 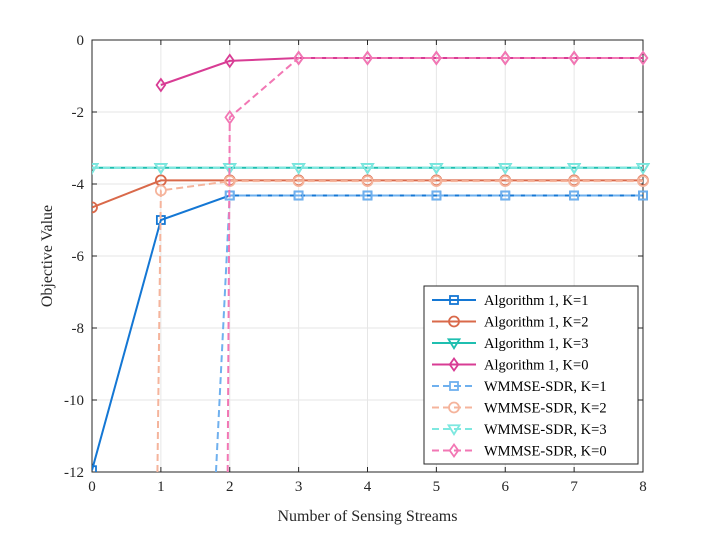 What do you see at coordinates (368, 487) in the screenshot?
I see `x-tick-label: 4` at bounding box center [368, 487].